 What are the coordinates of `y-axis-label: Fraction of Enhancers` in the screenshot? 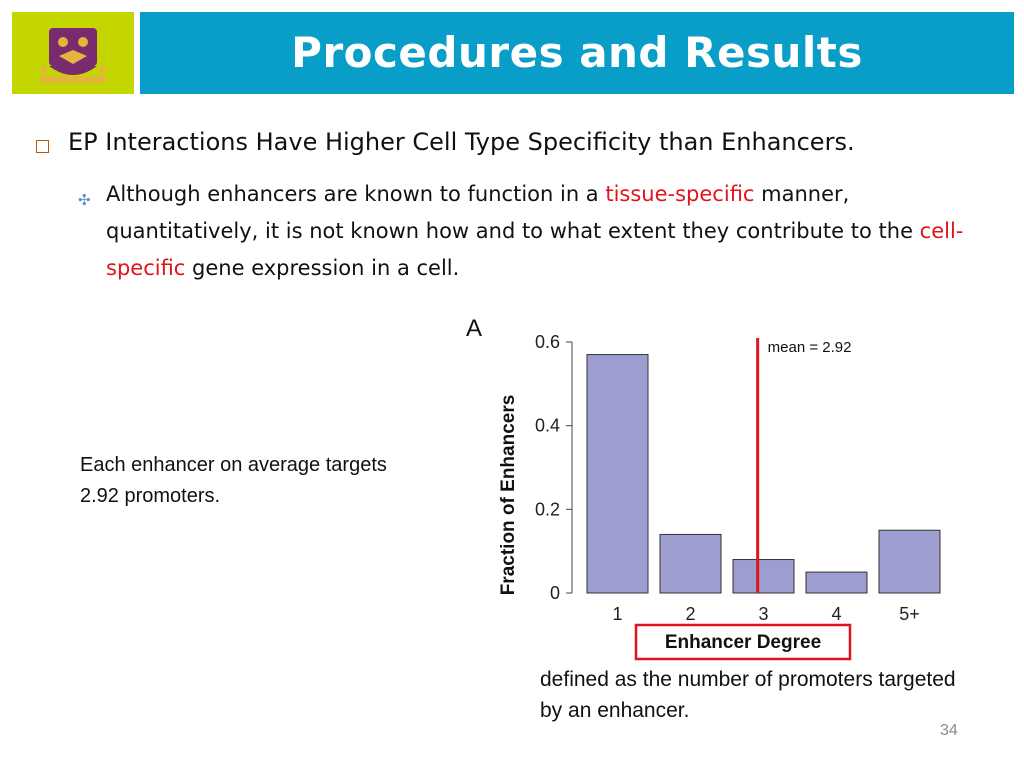 It's located at (508, 495).